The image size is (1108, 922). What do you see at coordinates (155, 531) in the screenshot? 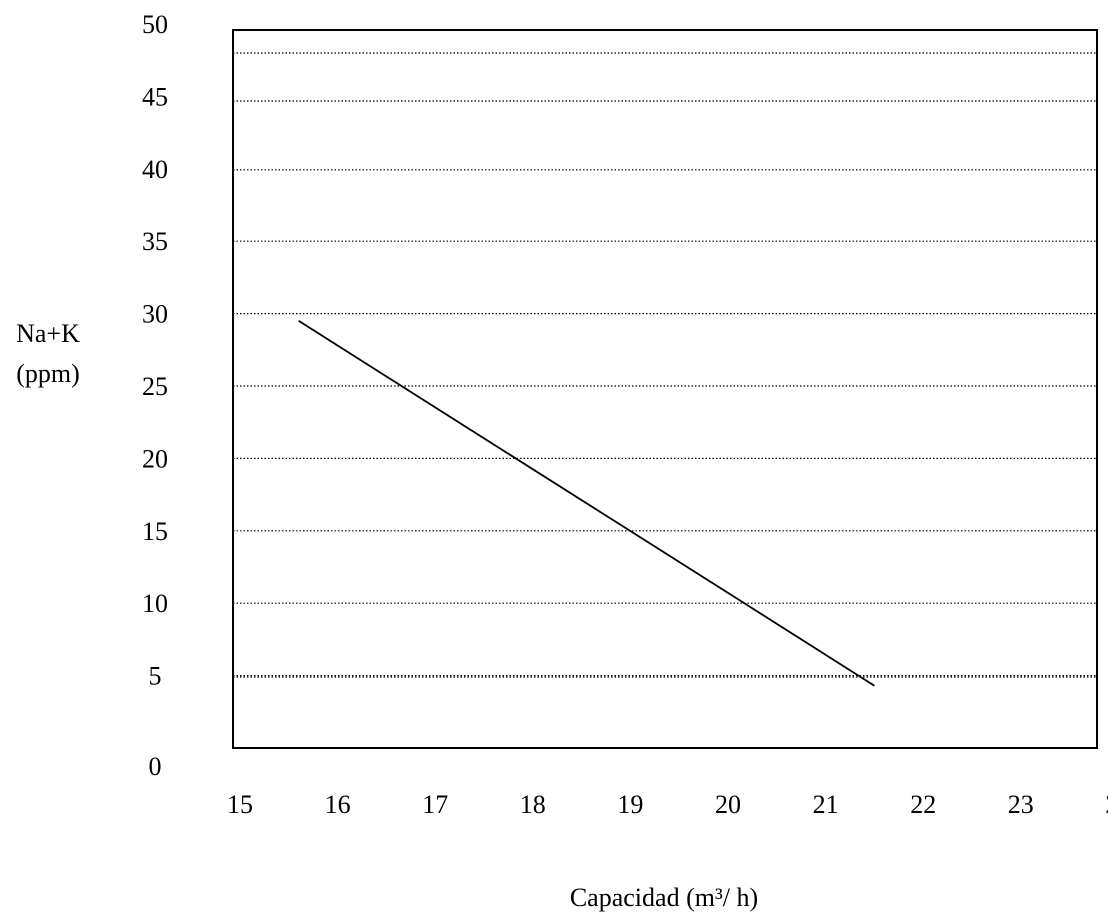
I see `y-tick-label: 15` at bounding box center [155, 531].